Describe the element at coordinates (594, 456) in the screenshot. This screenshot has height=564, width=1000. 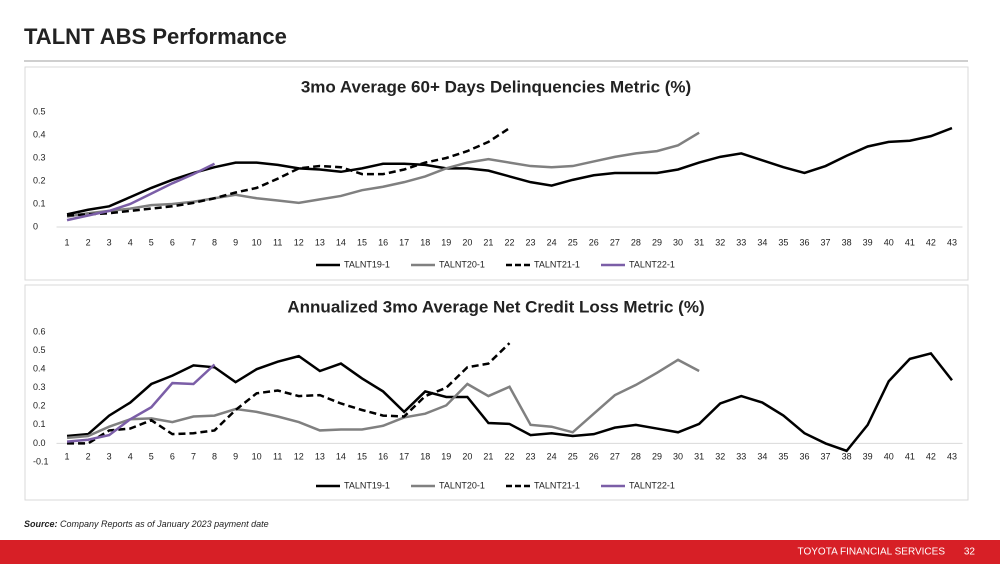
I see `x-tick-label: 26` at that location.